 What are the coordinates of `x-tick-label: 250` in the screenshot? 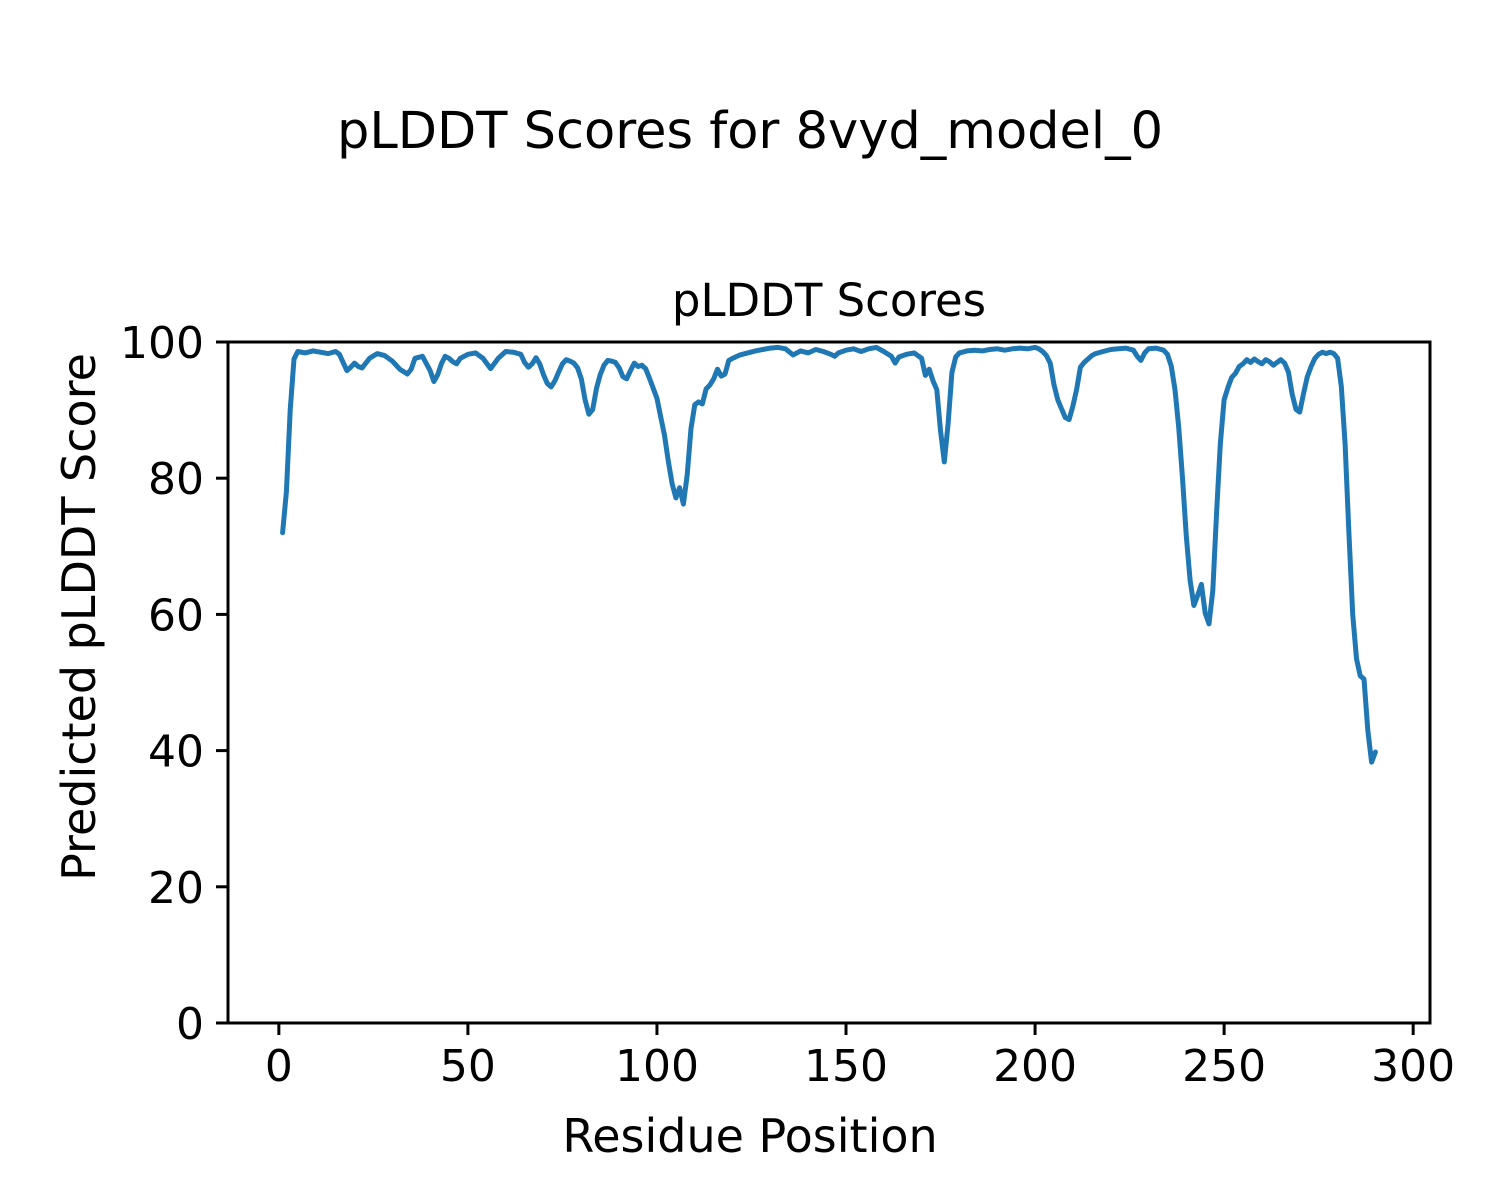 It's located at (1224, 1066).